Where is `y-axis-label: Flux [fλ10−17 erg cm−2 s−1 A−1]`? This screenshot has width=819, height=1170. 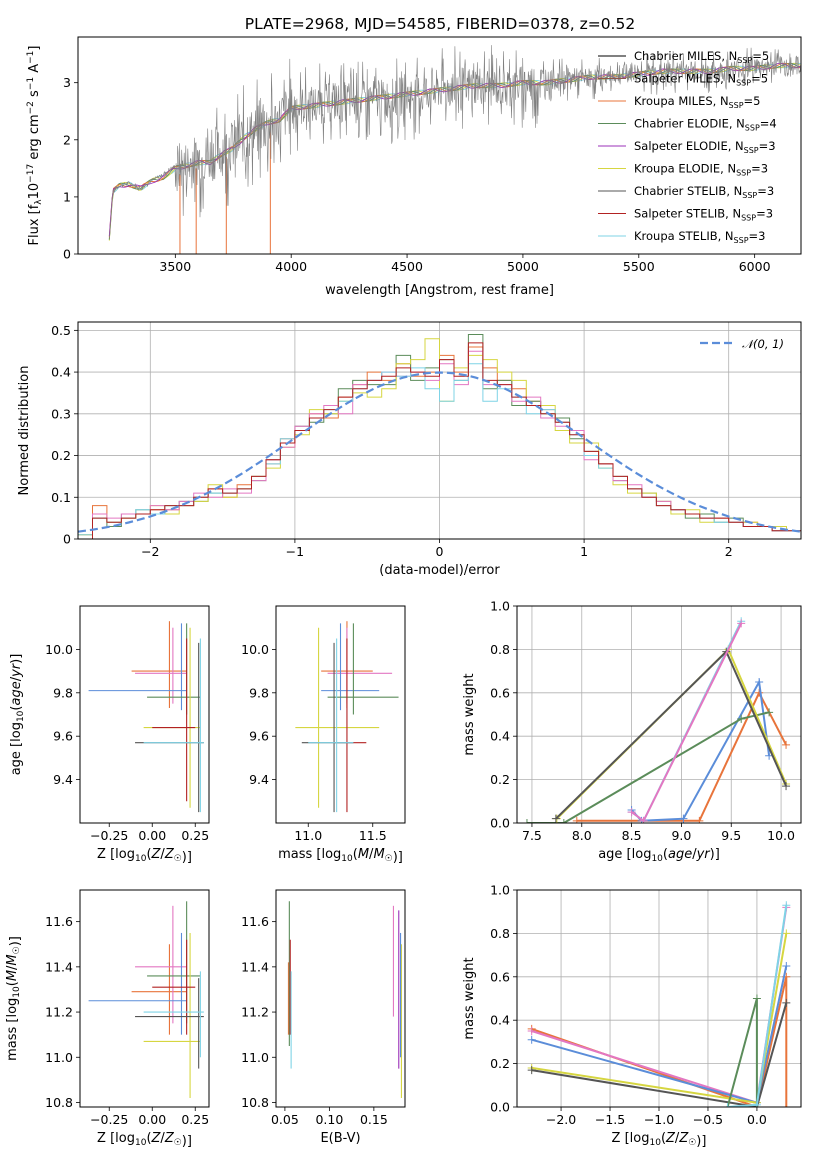
y-axis-label: Flux [fλ10−17 erg cm−2 s−1 A−1] is located at coordinates (35, 146).